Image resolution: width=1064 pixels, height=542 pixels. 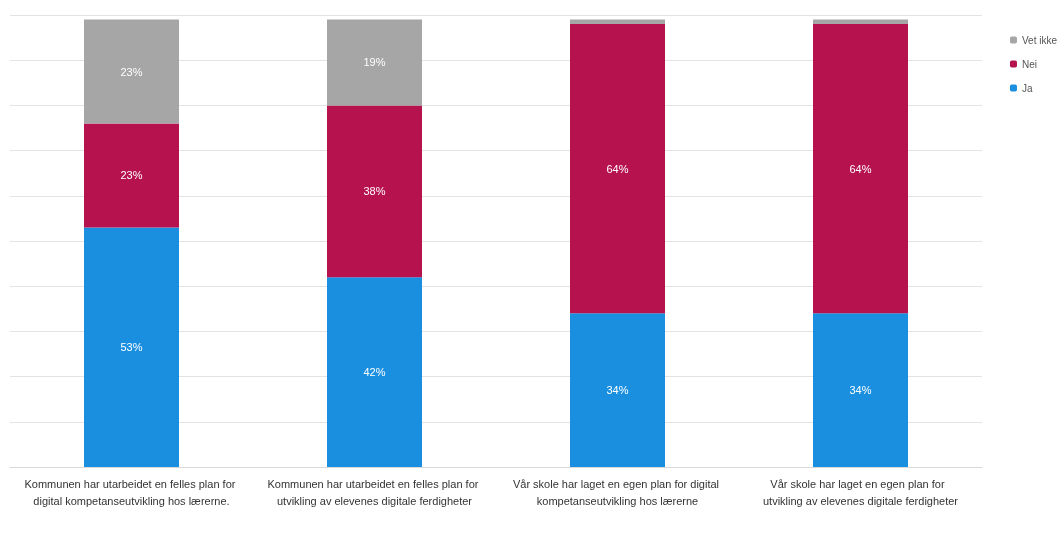 What do you see at coordinates (1027, 88) in the screenshot?
I see `legend-label: Ja` at bounding box center [1027, 88].